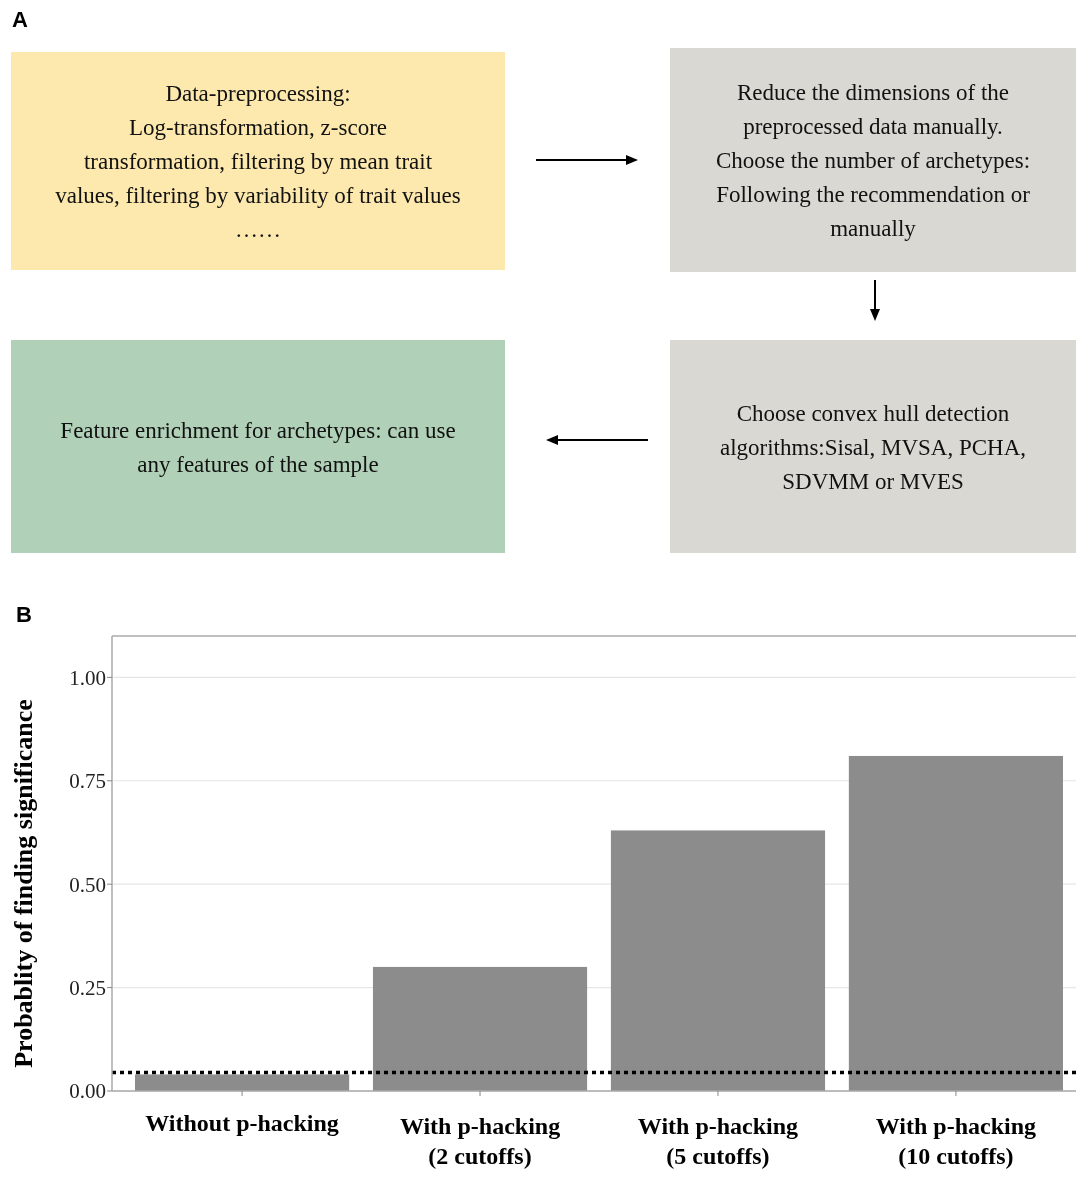 This screenshot has width=1076, height=1177. What do you see at coordinates (258, 447) in the screenshot?
I see `text: Feature enrichment for archetypes: can use any features of the sample` at bounding box center [258, 447].